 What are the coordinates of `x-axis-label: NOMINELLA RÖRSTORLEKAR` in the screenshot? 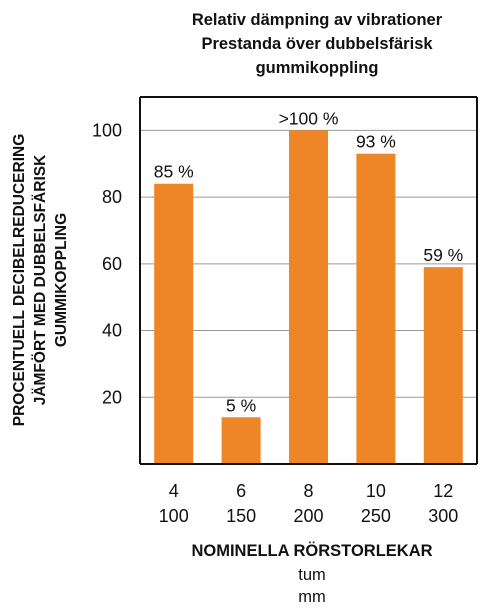 It's located at (311, 550).